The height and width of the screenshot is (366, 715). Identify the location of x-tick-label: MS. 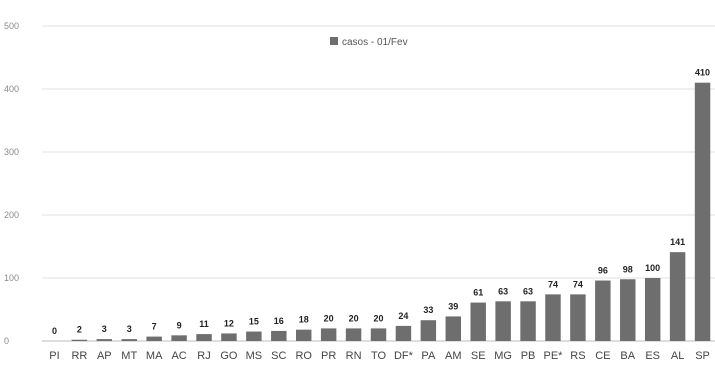
(254, 356).